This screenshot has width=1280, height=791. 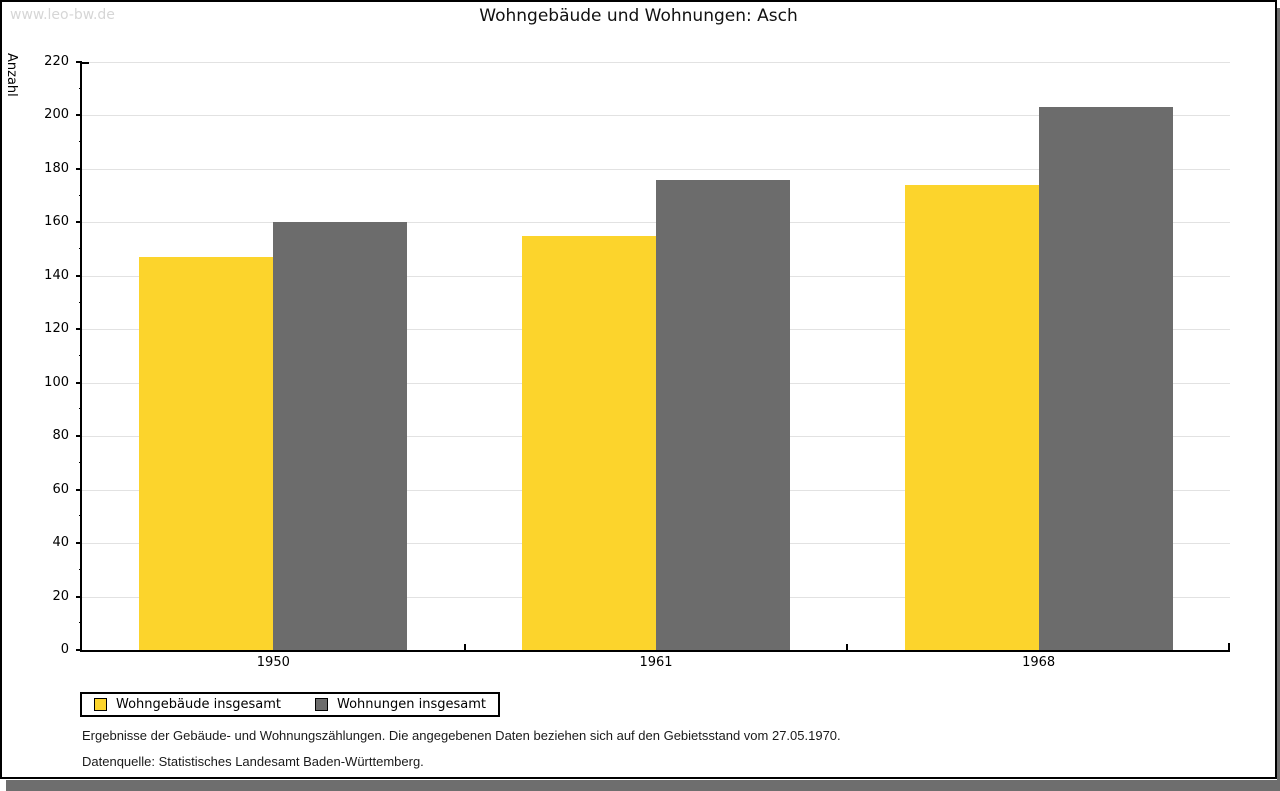 What do you see at coordinates (56, 222) in the screenshot?
I see `y-tick-label: 160` at bounding box center [56, 222].